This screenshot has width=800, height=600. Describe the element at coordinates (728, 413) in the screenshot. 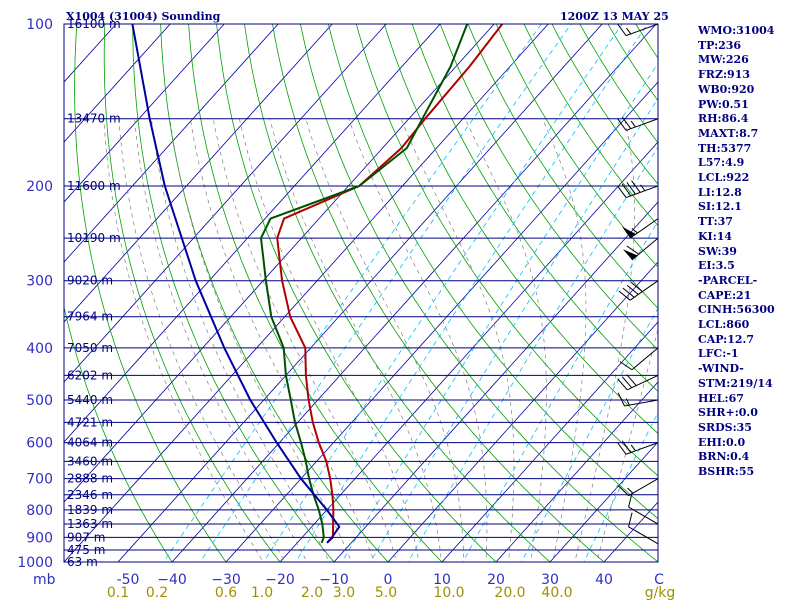

I see `index-item: SHR+:0.0` at that location.